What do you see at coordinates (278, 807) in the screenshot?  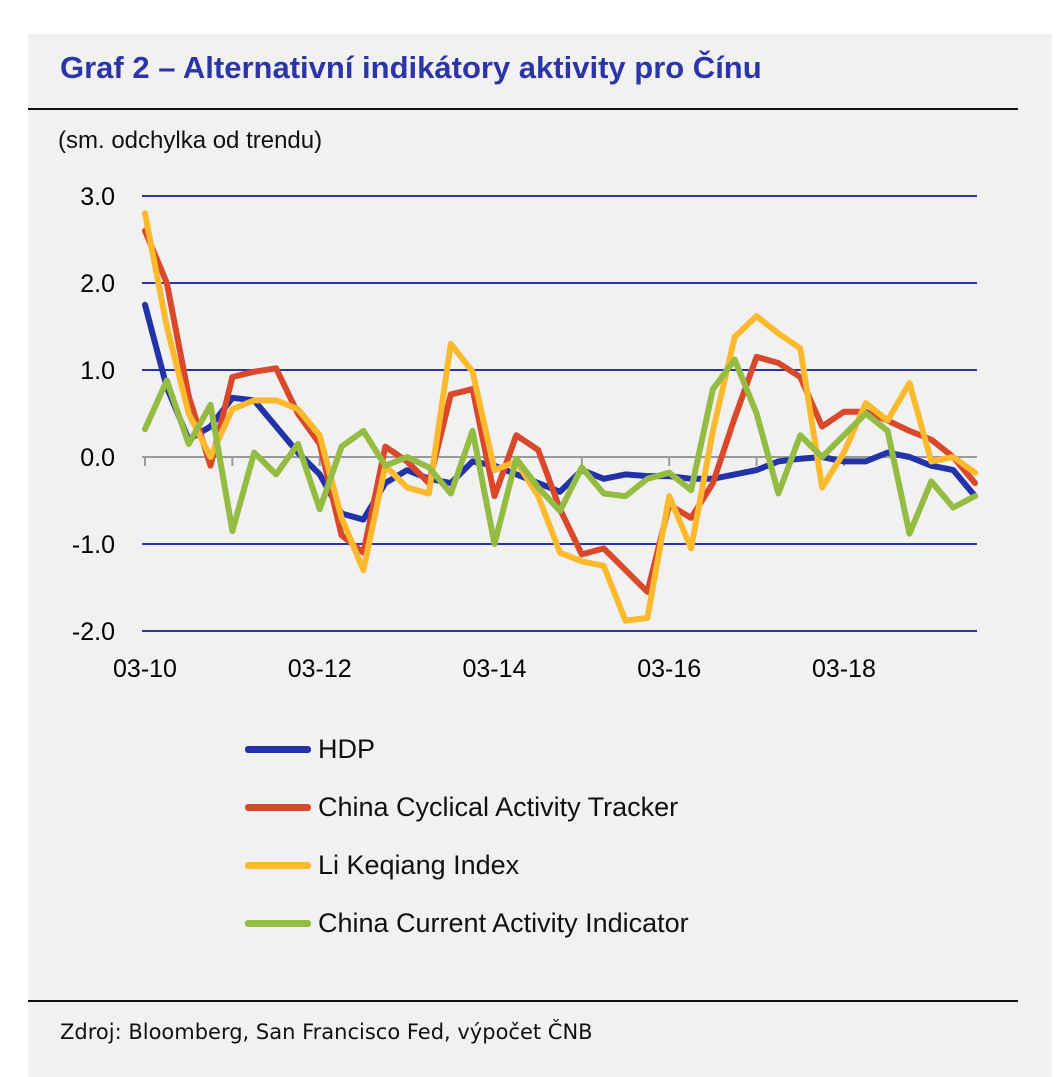 I see `legend-swatch-cat` at bounding box center [278, 807].